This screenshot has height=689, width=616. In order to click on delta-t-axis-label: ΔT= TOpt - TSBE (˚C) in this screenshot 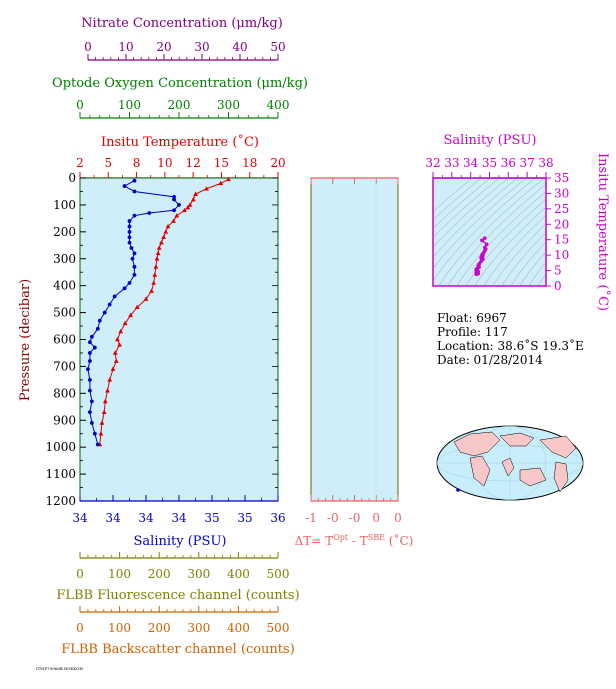, I will do `click(354, 540)`.